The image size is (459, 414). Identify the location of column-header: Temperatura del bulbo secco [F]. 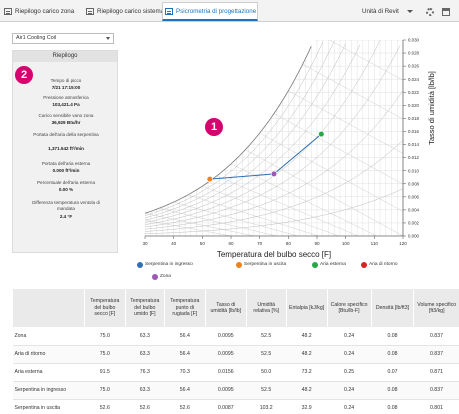
(104, 308).